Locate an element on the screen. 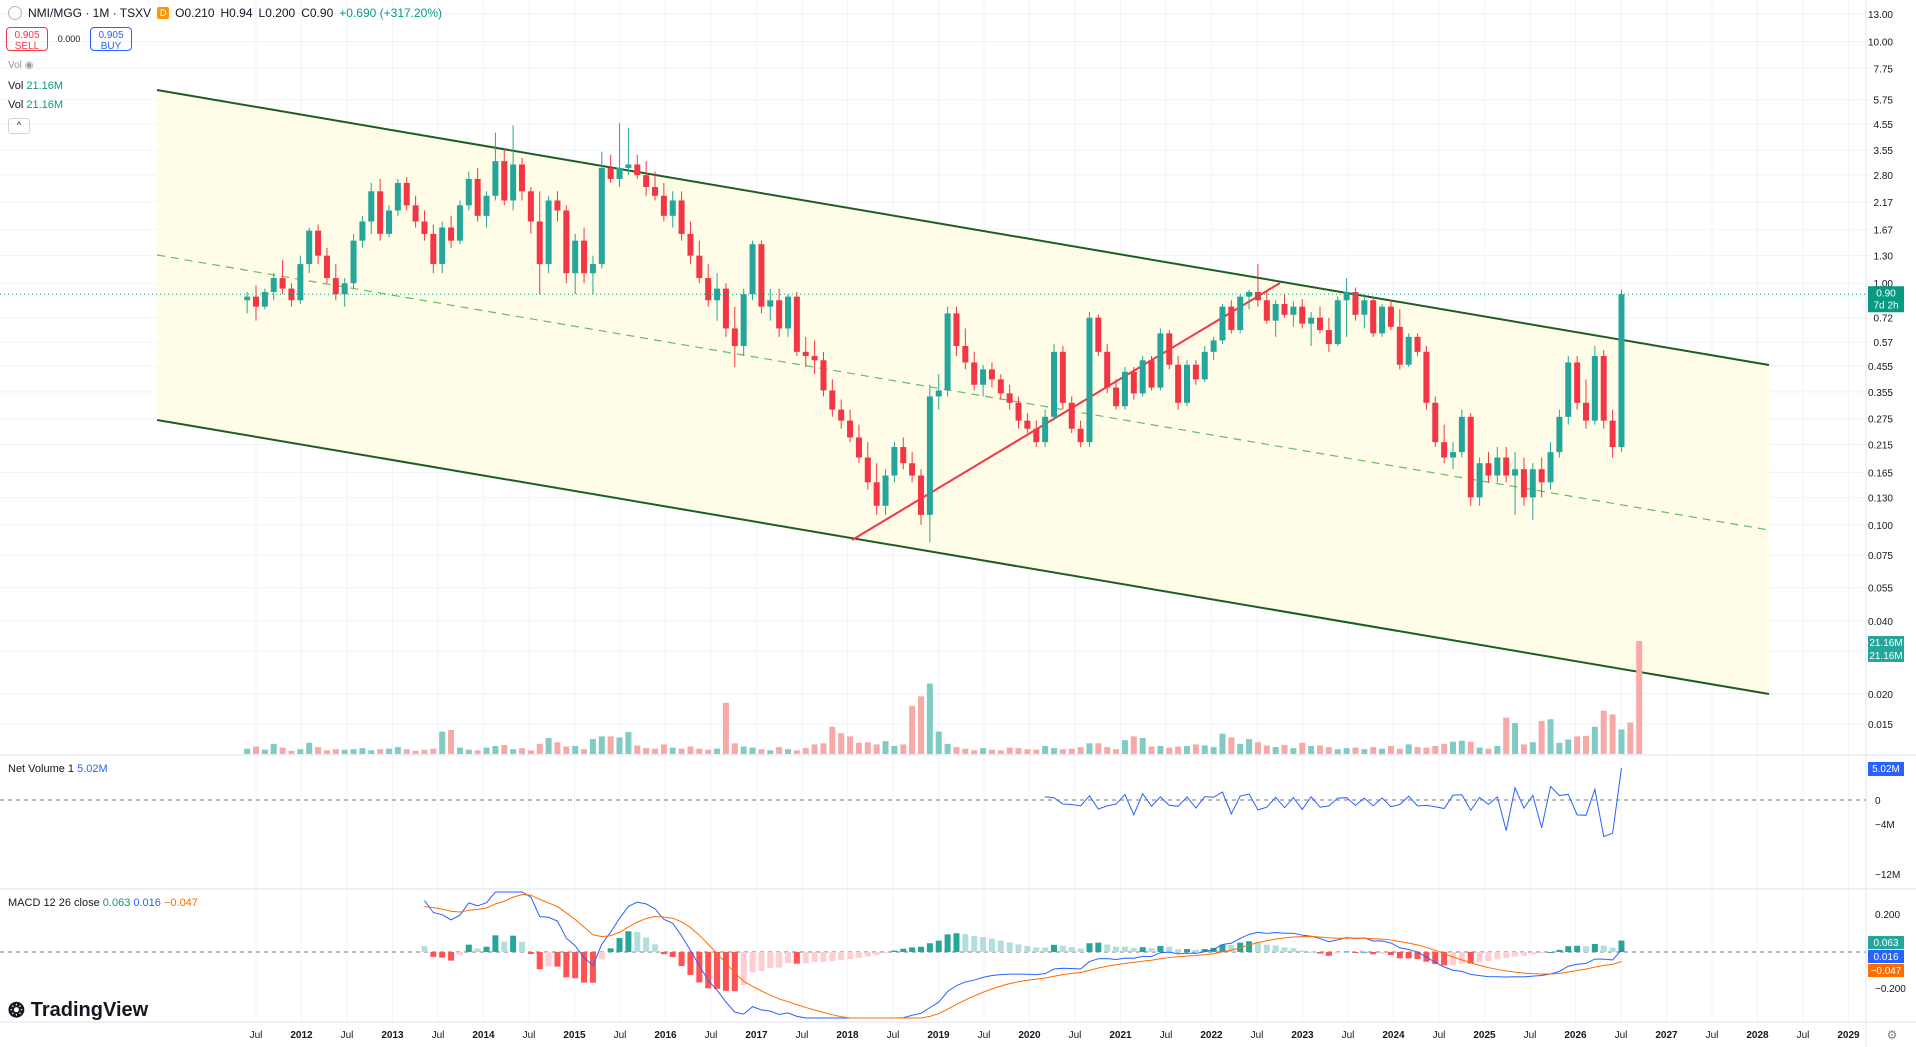 Image resolution: width=1916 pixels, height=1047 pixels. delayed-badge: D is located at coordinates (163, 13).